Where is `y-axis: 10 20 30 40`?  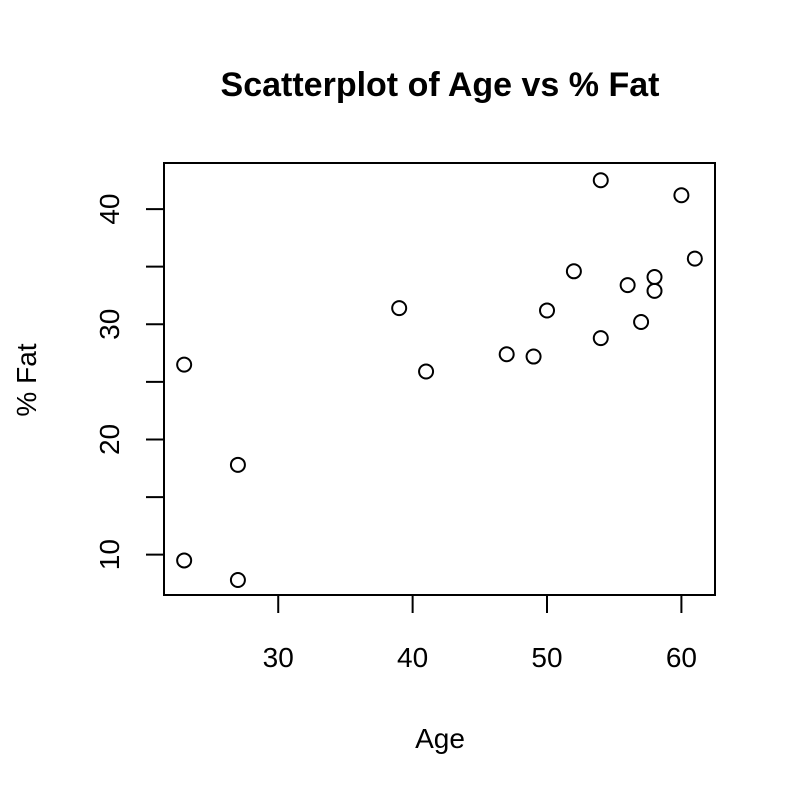 y-axis: 10 20 30 40 is located at coordinates (129, 382).